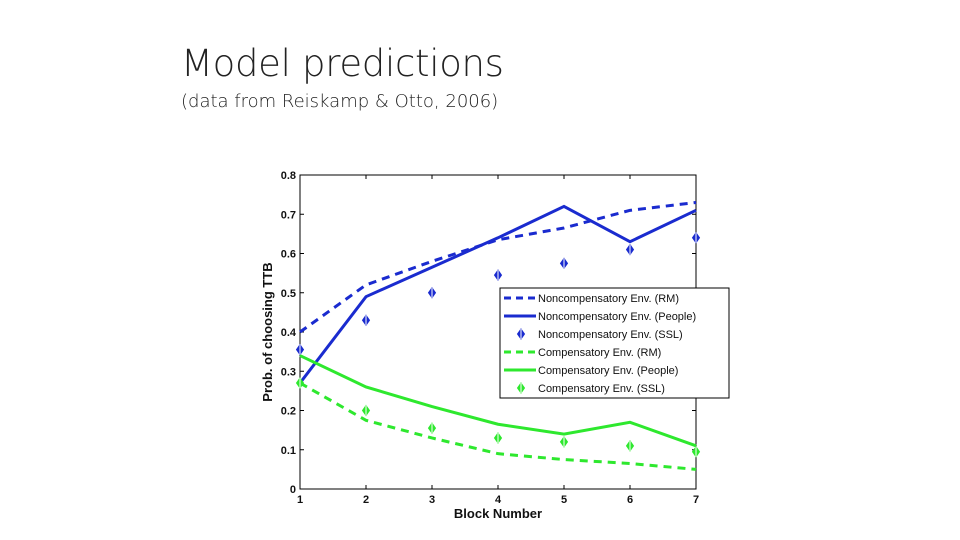  I want to click on x-tick-label: 5, so click(564, 500).